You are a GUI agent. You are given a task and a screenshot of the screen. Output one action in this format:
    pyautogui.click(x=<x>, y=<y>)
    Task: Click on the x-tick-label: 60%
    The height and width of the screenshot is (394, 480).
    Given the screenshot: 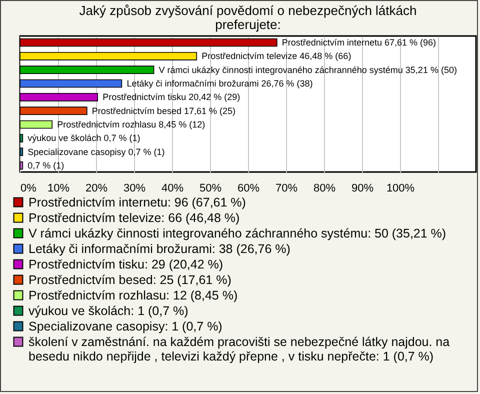 What is the action you would take?
    pyautogui.click(x=248, y=188)
    